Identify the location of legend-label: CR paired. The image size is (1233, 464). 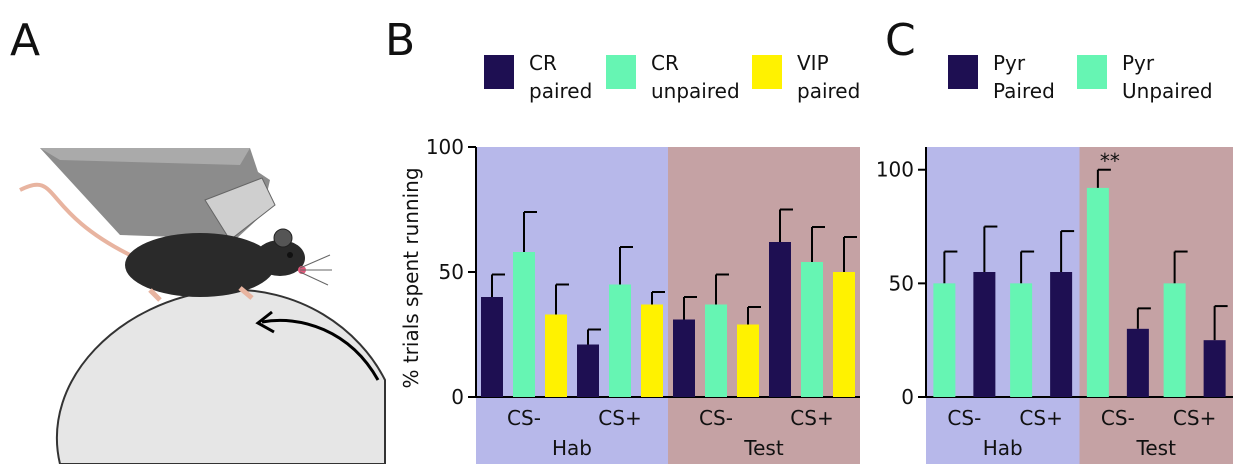
(560, 77).